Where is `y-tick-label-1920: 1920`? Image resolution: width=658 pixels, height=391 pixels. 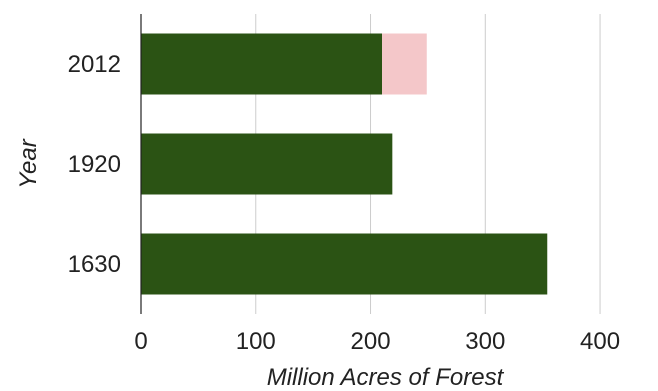
y-tick-label-1920: 1920 is located at coordinates (94, 164).